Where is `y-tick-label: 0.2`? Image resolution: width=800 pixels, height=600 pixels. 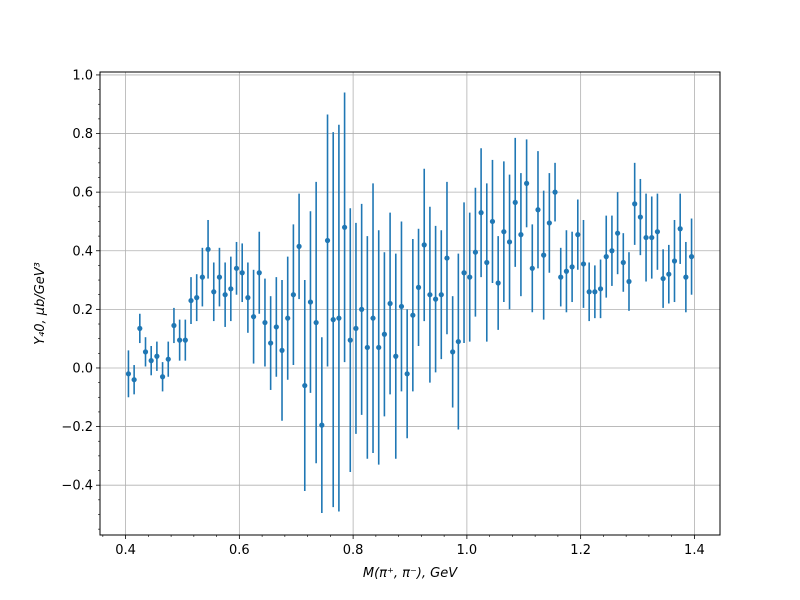 y-tick-label: 0.2 is located at coordinates (82, 310).